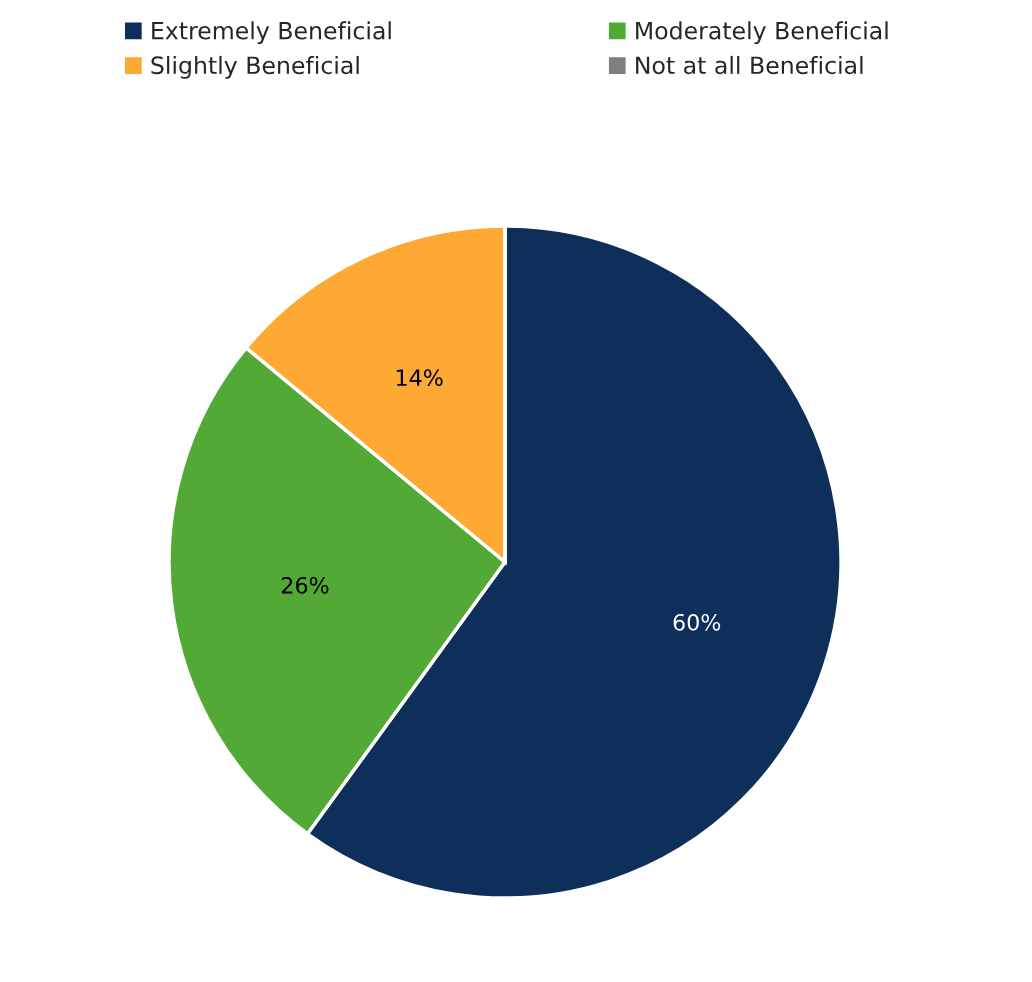 Image resolution: width=1032 pixels, height=982 pixels. I want to click on data-label: 26%, so click(305, 585).